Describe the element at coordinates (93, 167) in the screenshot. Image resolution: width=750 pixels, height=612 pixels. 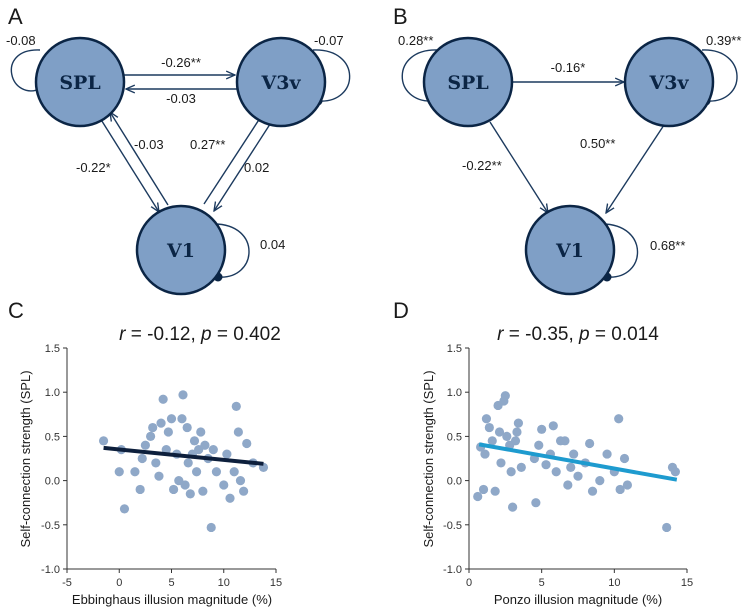
I see `weight-spl-to-v1: -0.22*` at that location.